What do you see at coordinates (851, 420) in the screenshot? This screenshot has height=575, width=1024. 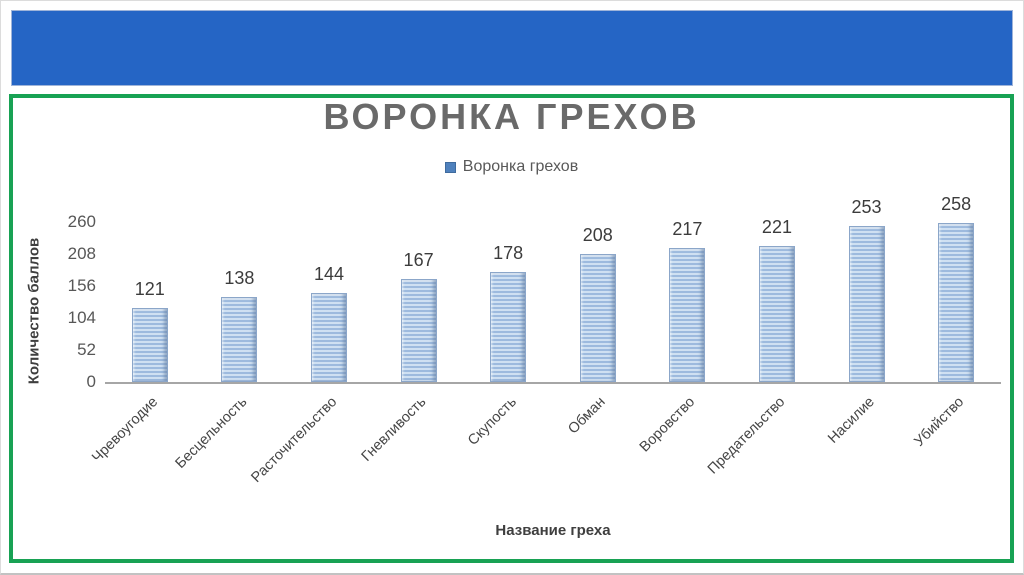 I see `category-label: Насилие` at bounding box center [851, 420].